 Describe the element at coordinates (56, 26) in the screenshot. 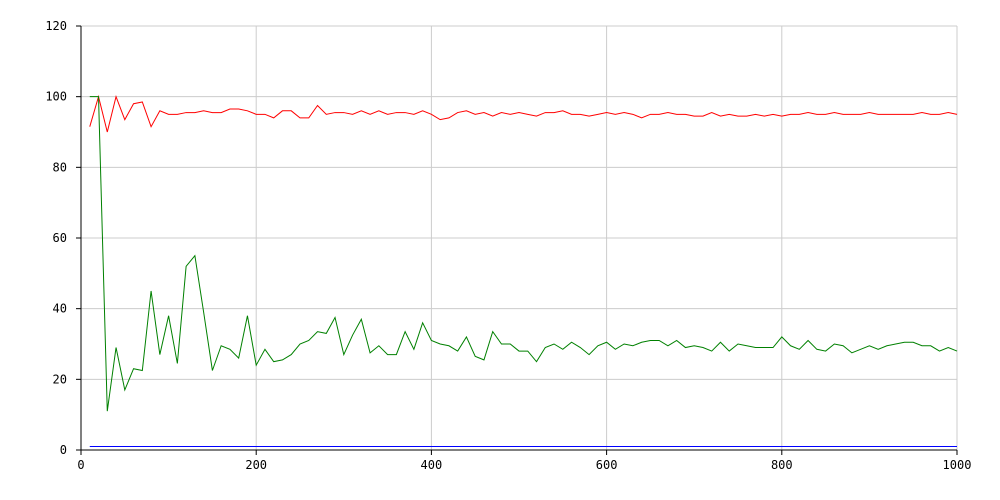

I see `y-tick-label: 120` at that location.